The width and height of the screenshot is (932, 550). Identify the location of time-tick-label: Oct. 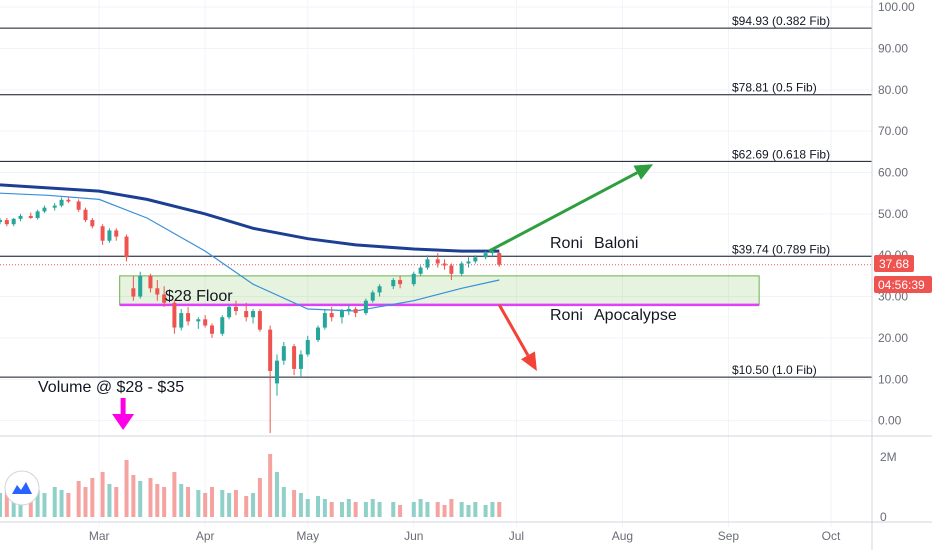
(831, 536).